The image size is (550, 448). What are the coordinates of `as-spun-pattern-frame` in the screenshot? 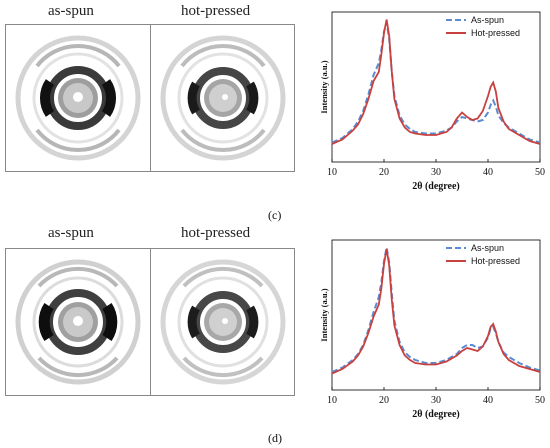 It's located at (78, 322).